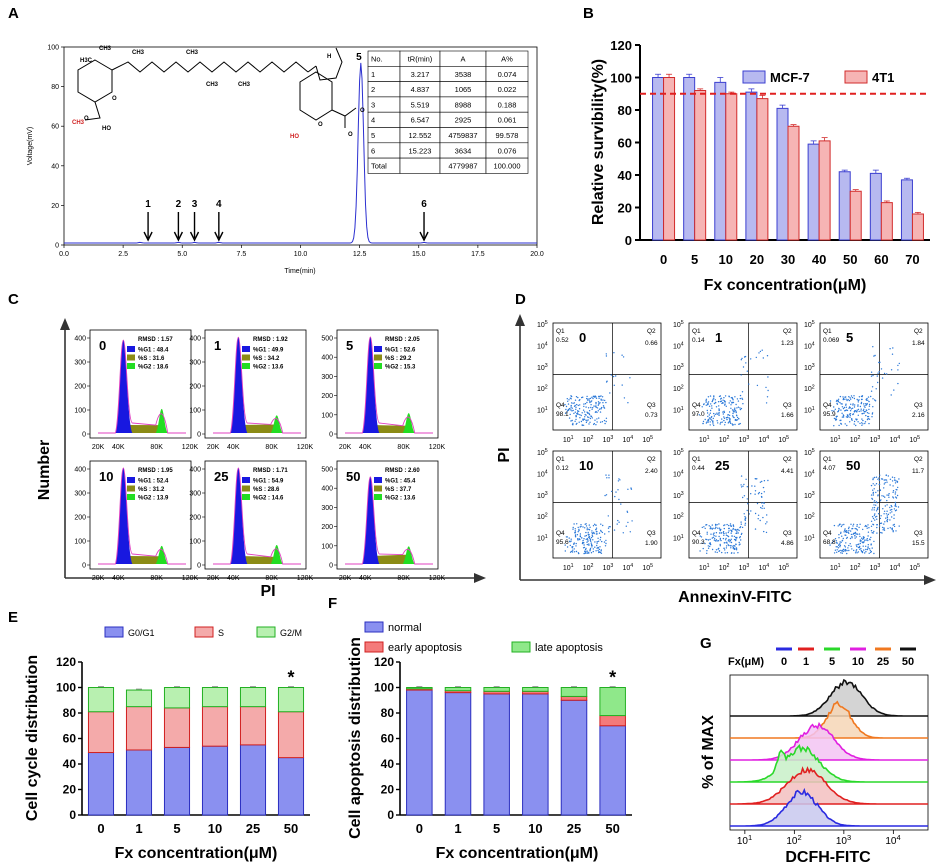 The width and height of the screenshot is (941, 867). I want to click on y-tick-label: 10⁴, so click(809, 346).